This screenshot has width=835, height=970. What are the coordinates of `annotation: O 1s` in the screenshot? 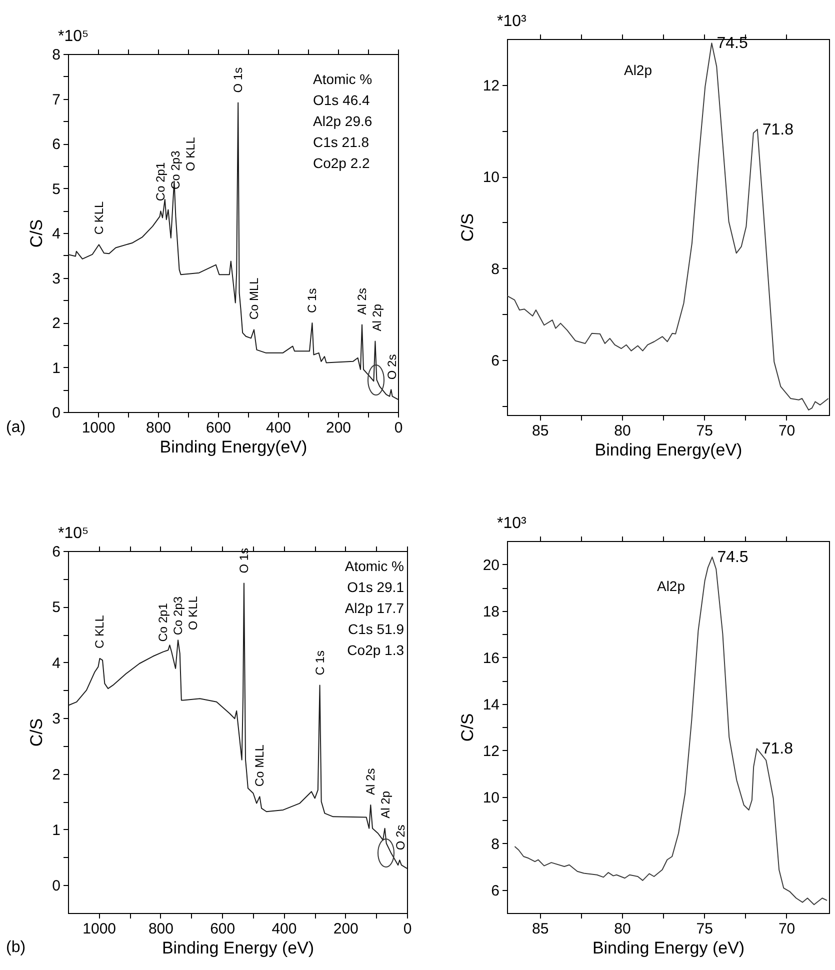 It's located at (238, 80).